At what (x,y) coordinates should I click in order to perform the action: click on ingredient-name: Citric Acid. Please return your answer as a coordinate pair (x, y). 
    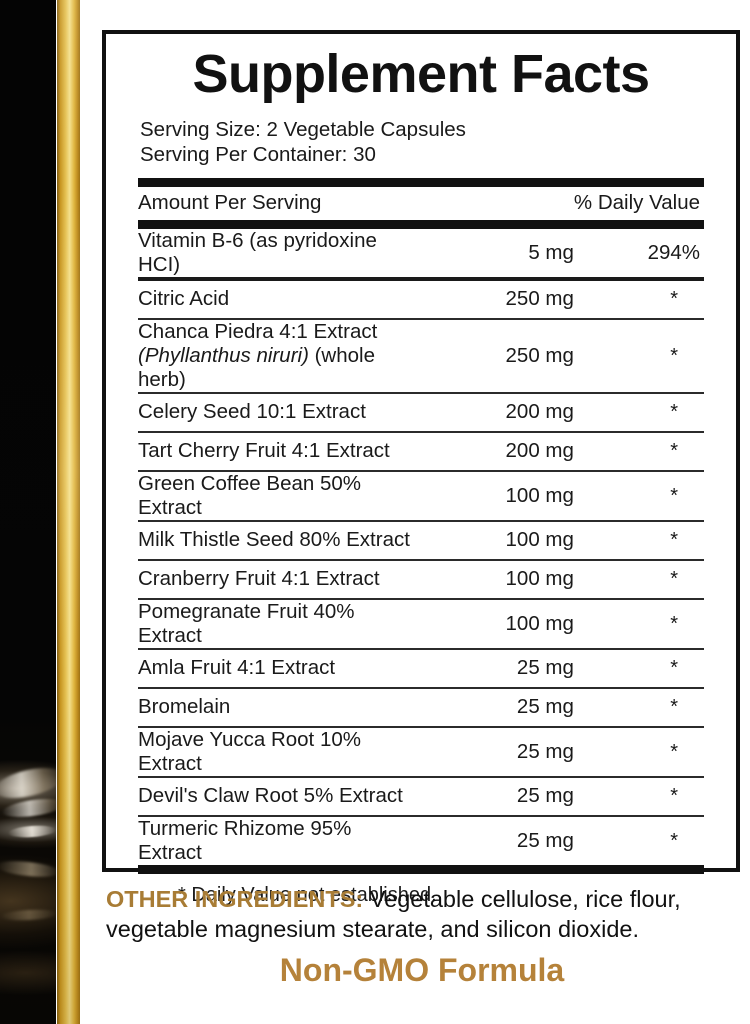
    Looking at the image, I should click on (184, 299).